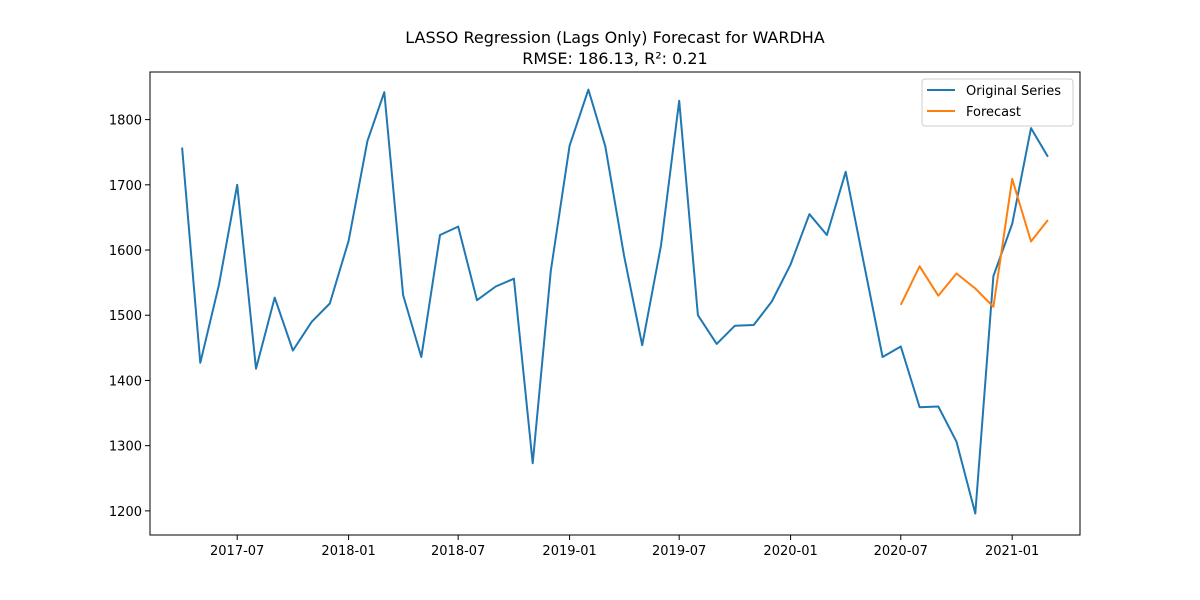 The width and height of the screenshot is (1200, 600). Describe the element at coordinates (993, 112) in the screenshot. I see `legend-label-forecast: Forecast` at that location.